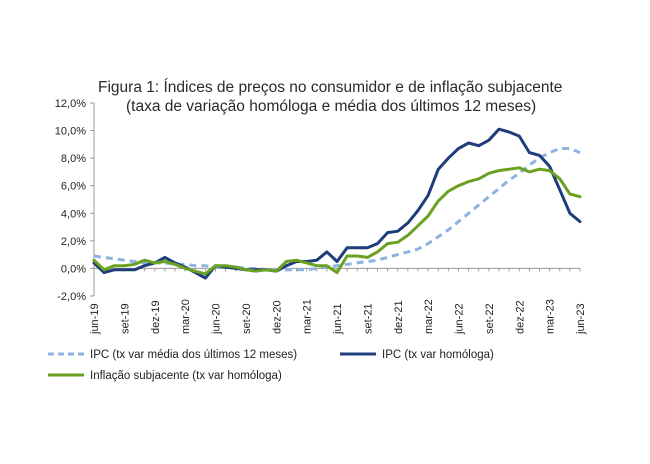  I want to click on x-tick-label: dez-20, so click(277, 317).